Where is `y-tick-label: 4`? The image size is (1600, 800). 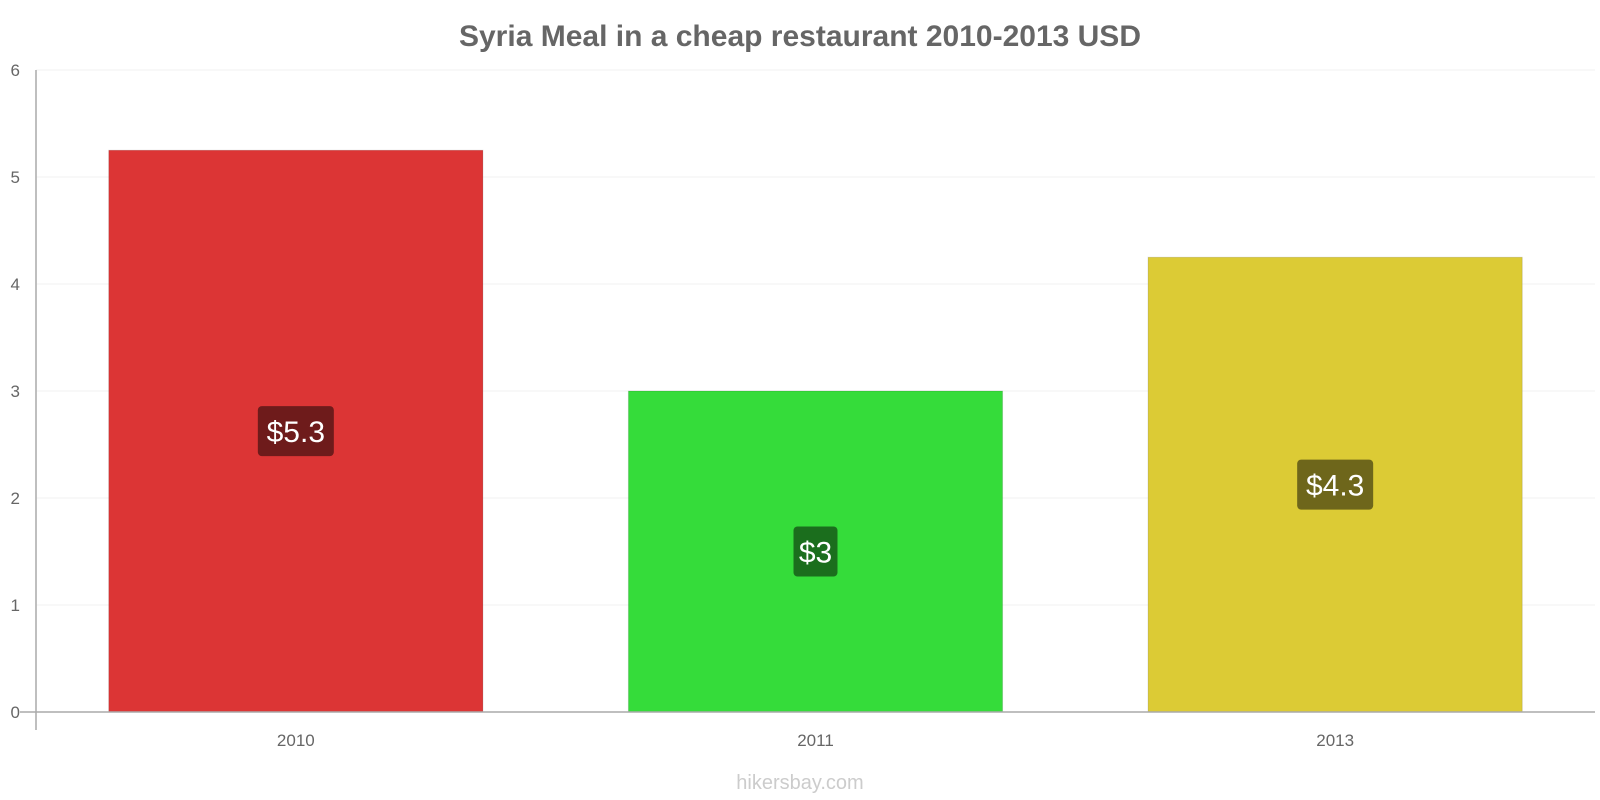 y-tick-label: 4 is located at coordinates (15, 284).